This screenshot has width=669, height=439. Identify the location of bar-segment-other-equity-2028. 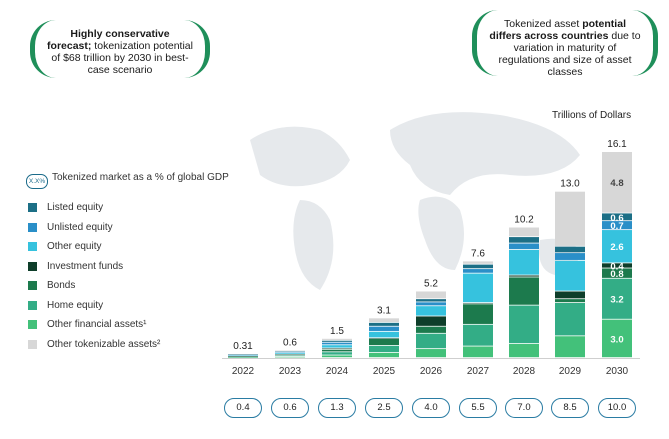
(524, 262).